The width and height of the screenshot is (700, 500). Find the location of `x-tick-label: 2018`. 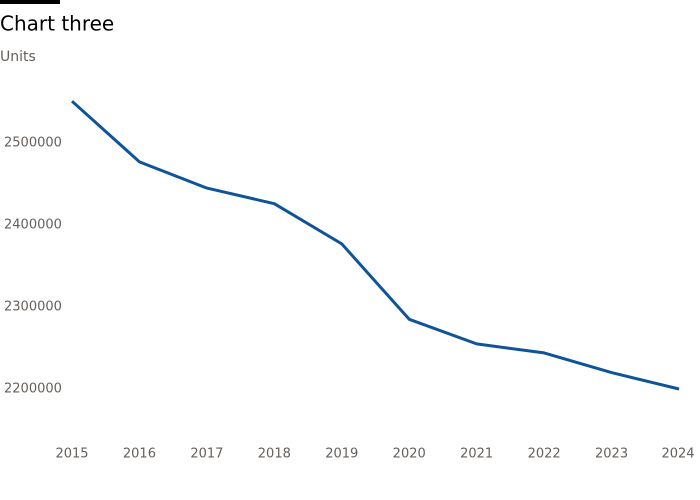

x-tick-label: 2018 is located at coordinates (274, 454).